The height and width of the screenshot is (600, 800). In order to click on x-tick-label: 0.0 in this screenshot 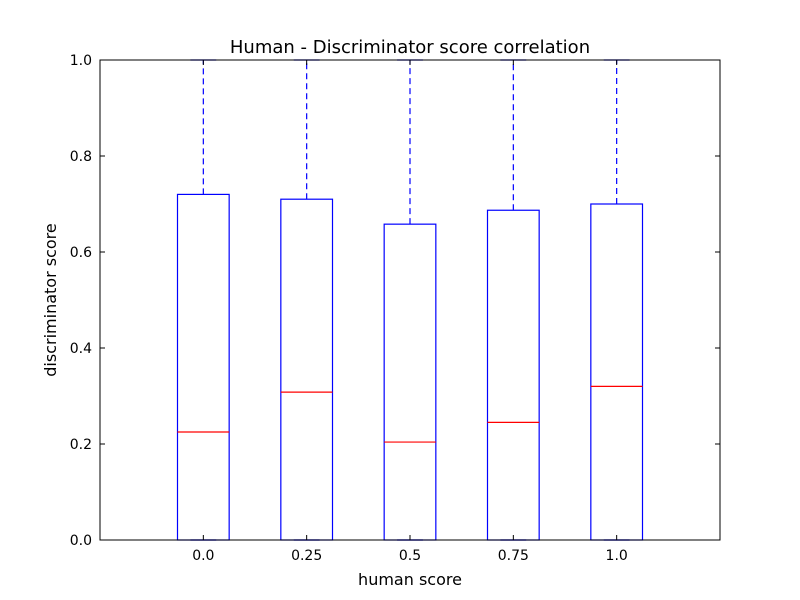, I will do `click(203, 556)`.